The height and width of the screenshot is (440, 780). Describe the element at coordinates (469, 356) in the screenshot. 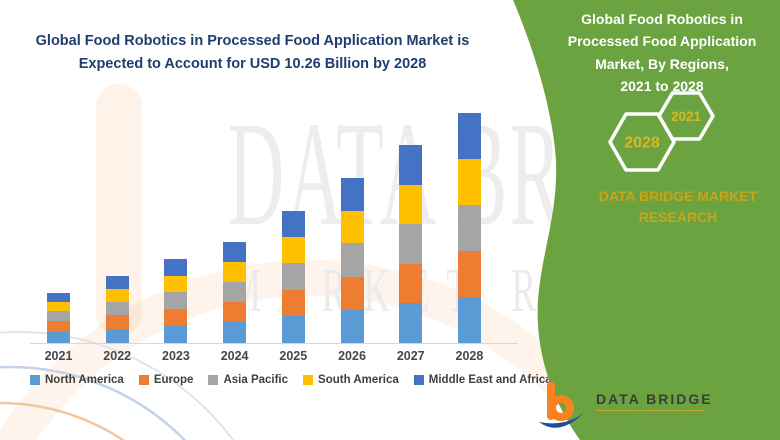

I see `x-axis-label-2028: 2028` at that location.